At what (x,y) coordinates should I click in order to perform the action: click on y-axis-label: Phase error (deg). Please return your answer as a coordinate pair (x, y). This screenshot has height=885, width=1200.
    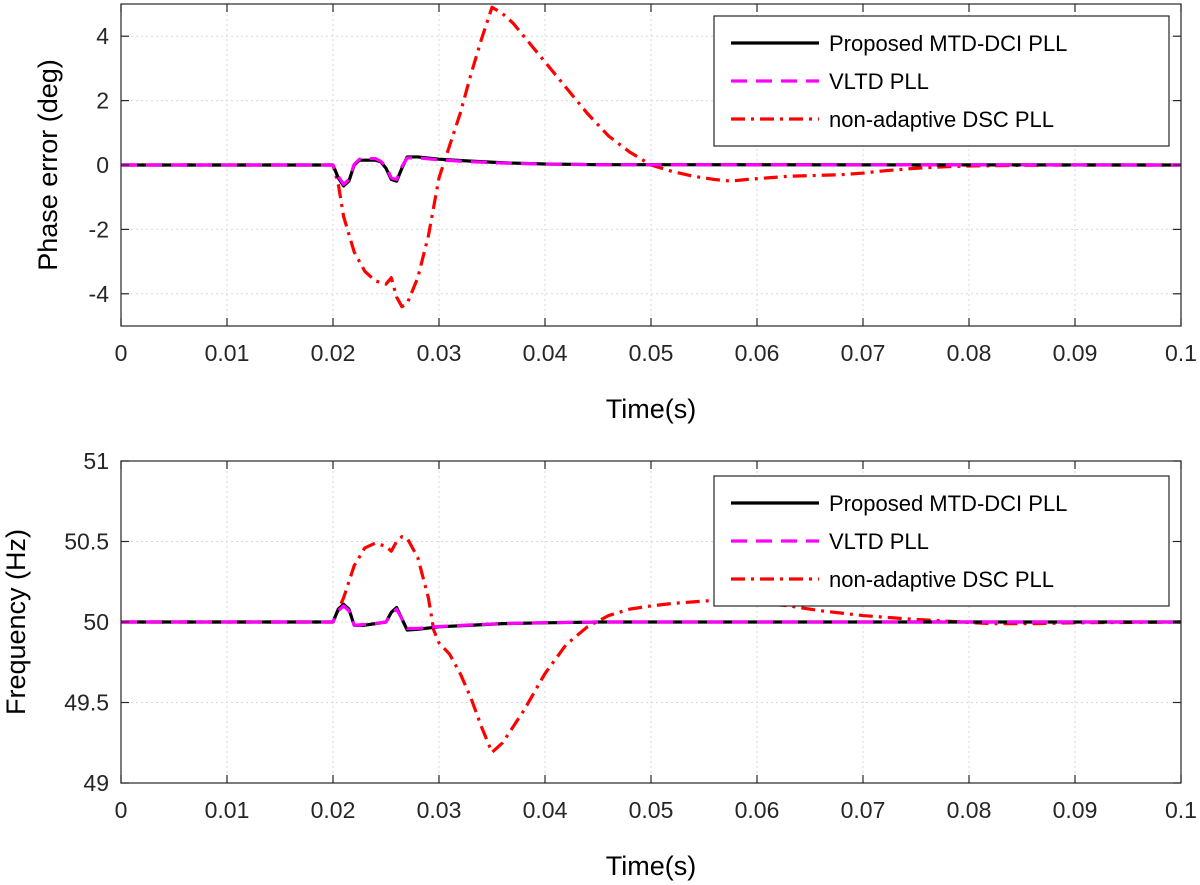
    Looking at the image, I should click on (48, 165).